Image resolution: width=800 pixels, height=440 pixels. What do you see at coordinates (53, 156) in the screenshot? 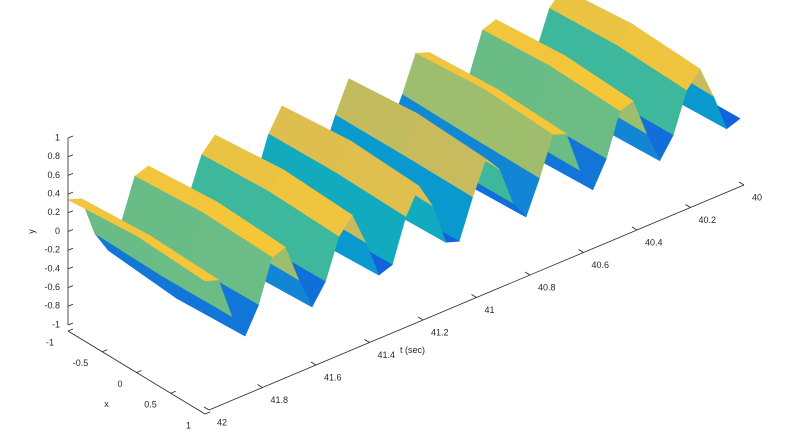
I see `y-tick-label: 0.8` at bounding box center [53, 156].